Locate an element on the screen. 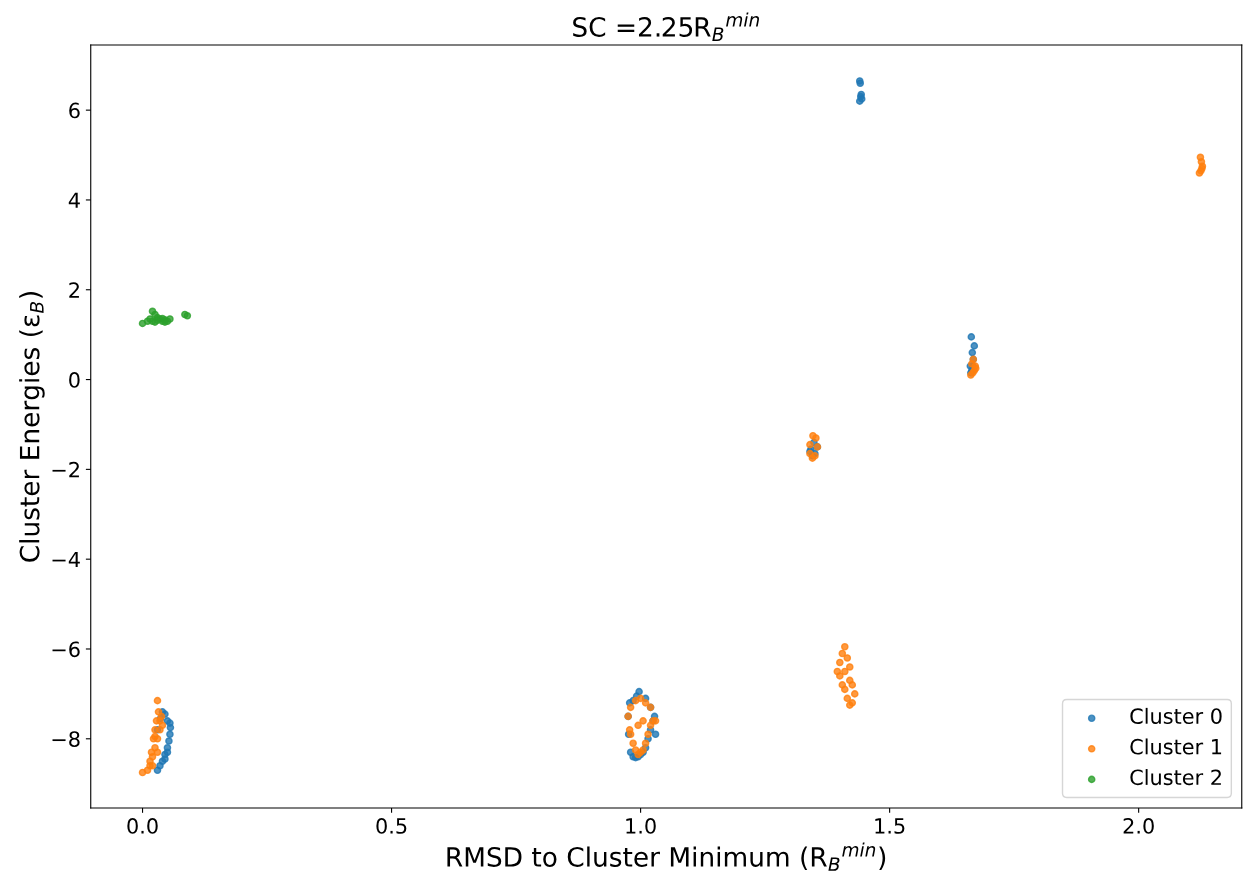 The width and height of the screenshot is (1243, 883). legend-label: Cluster 2 is located at coordinates (1175, 777).